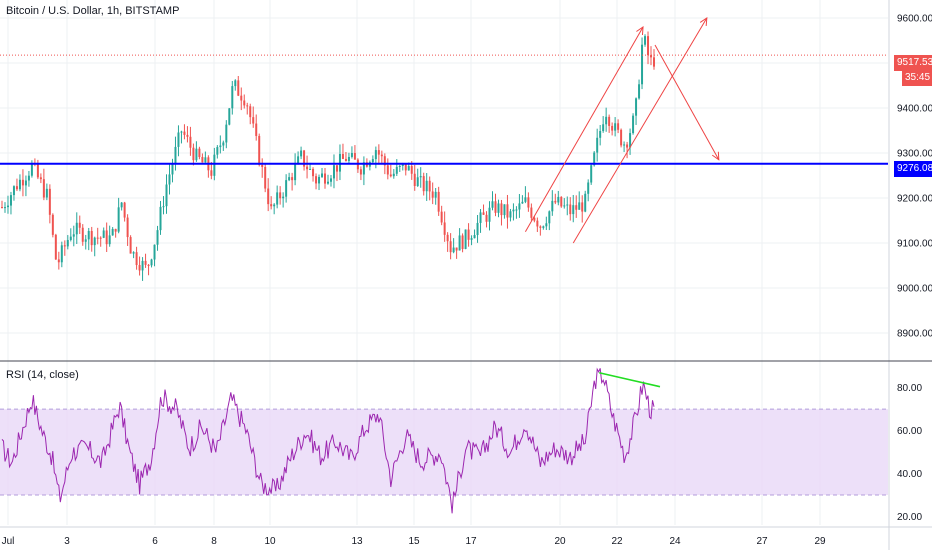  Describe the element at coordinates (629, 379) in the screenshot. I see `rsi-divergence-line` at that location.